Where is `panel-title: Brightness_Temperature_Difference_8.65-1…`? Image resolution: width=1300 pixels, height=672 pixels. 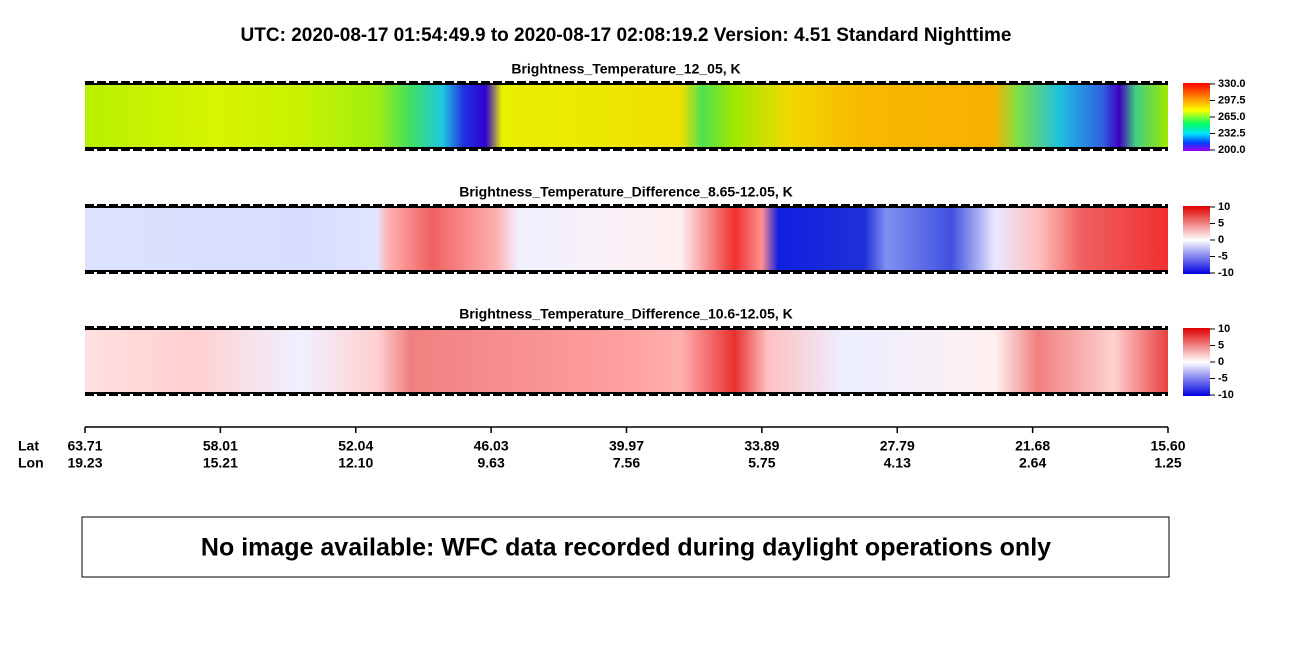
panel-title: Brightness_Temperature_Difference_8.65-1… is located at coordinates (626, 192).